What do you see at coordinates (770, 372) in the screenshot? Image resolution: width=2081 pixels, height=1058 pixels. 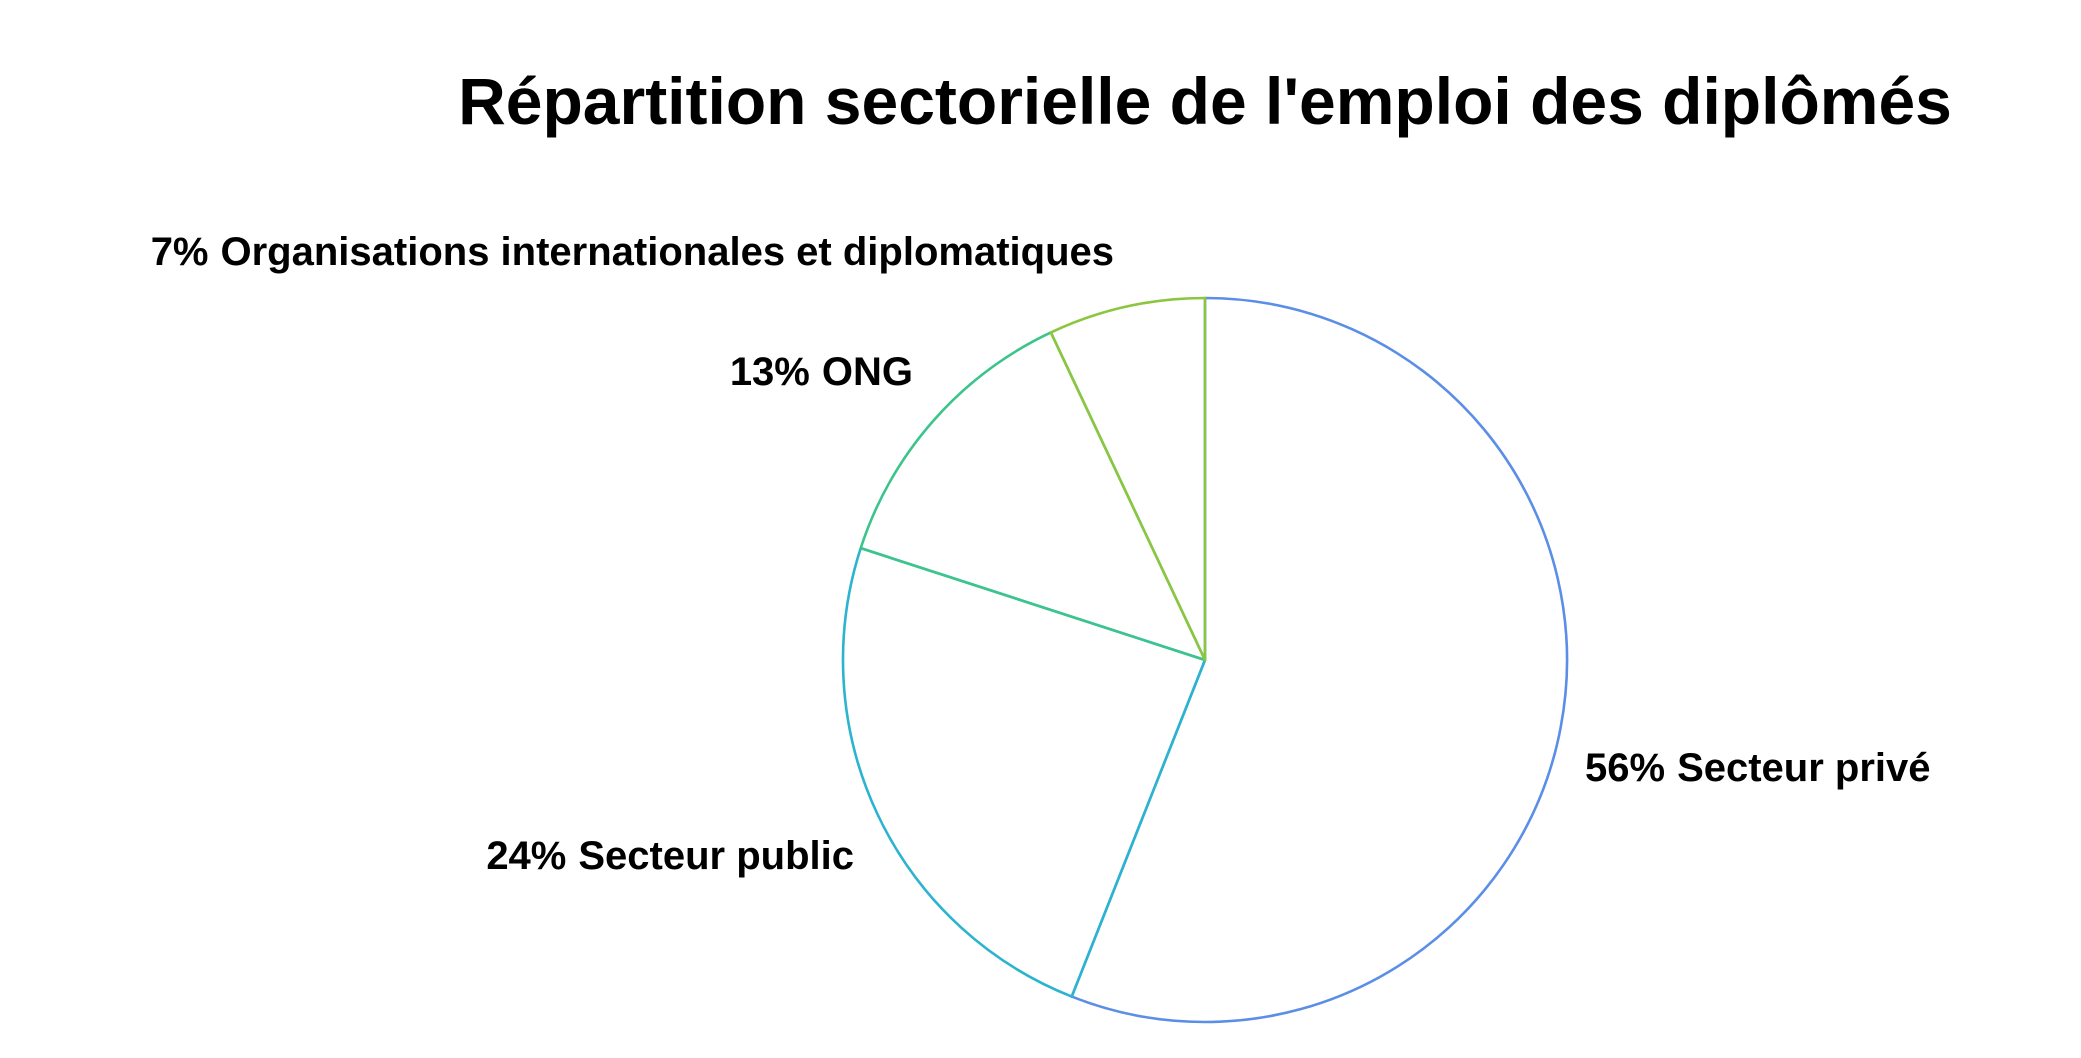 I see `slice-percent: 13%` at bounding box center [770, 372].